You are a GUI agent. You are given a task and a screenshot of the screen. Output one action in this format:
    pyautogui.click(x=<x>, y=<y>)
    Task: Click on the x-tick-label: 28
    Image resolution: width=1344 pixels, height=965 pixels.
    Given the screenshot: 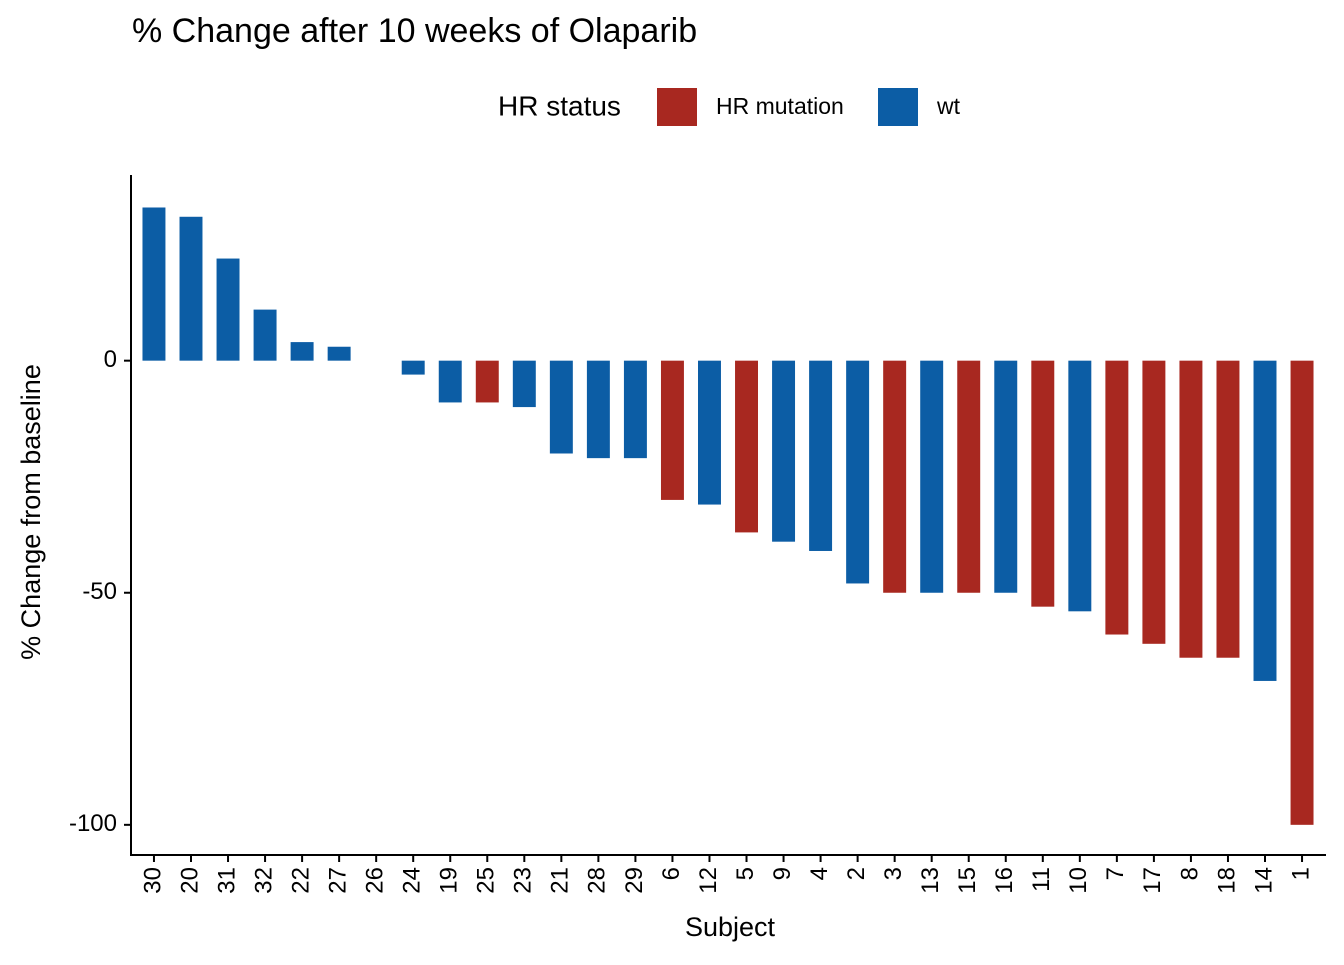 What is the action you would take?
    pyautogui.click(x=597, y=880)
    